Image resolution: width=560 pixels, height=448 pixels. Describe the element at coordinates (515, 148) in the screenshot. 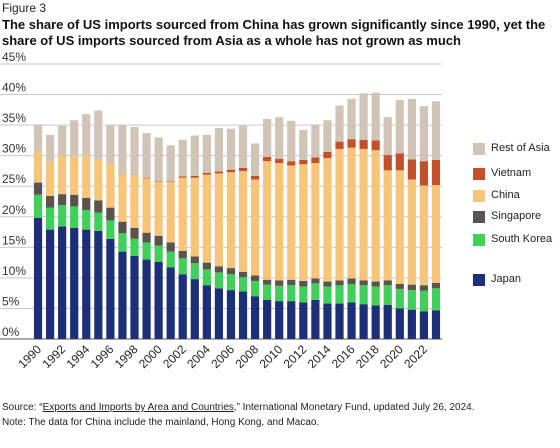

I see `legend-item-rest-of-asia: Rest of Asia` at that location.